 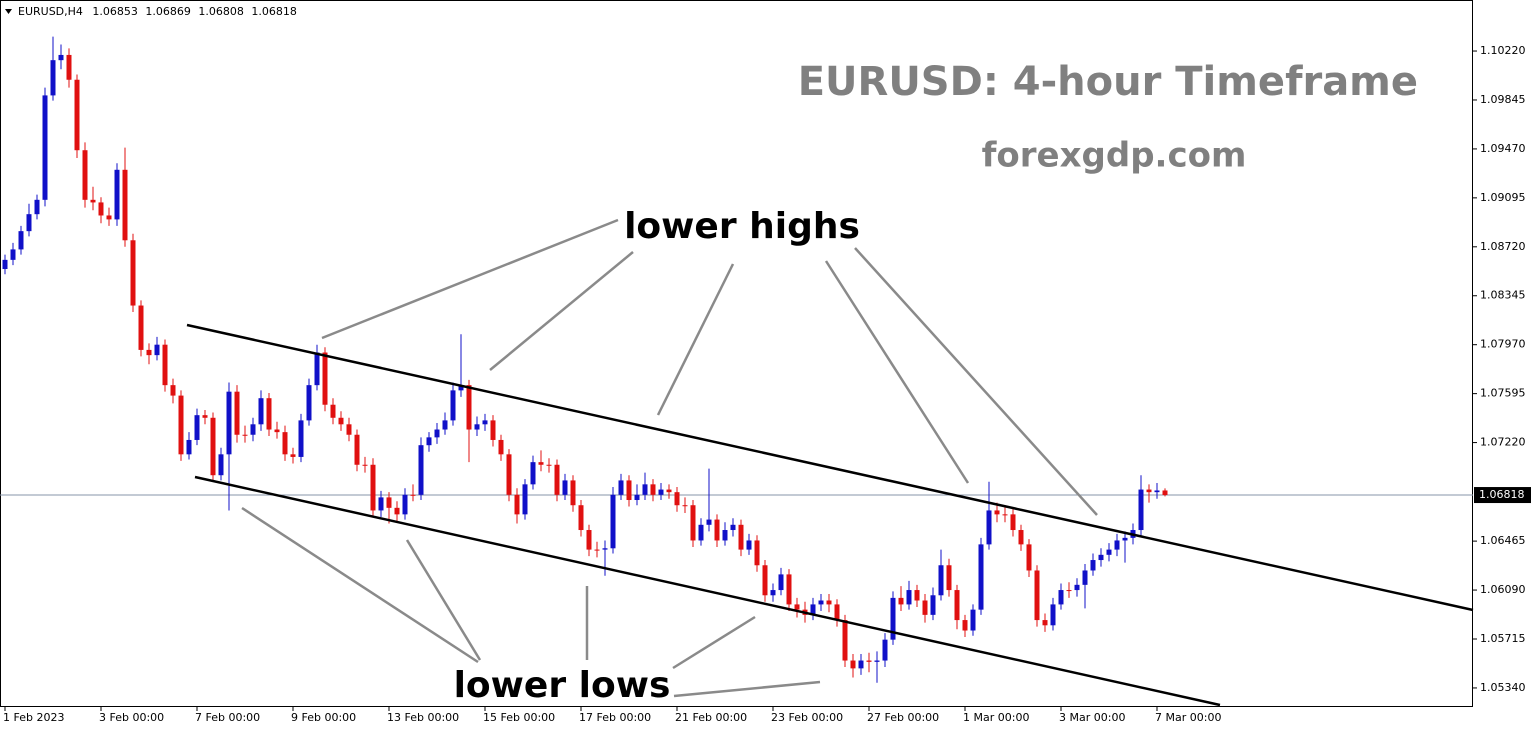 I want to click on annotation: lower highs, so click(x=742, y=226).